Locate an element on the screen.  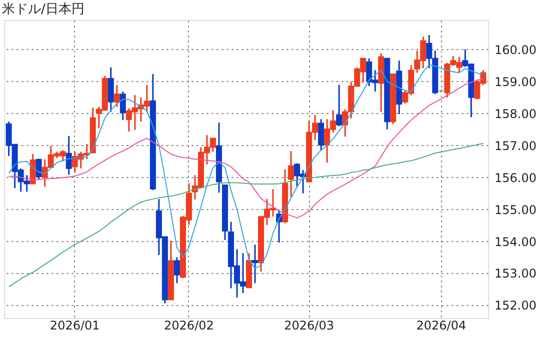
y-tick-label: 158.00 is located at coordinates (515, 113).